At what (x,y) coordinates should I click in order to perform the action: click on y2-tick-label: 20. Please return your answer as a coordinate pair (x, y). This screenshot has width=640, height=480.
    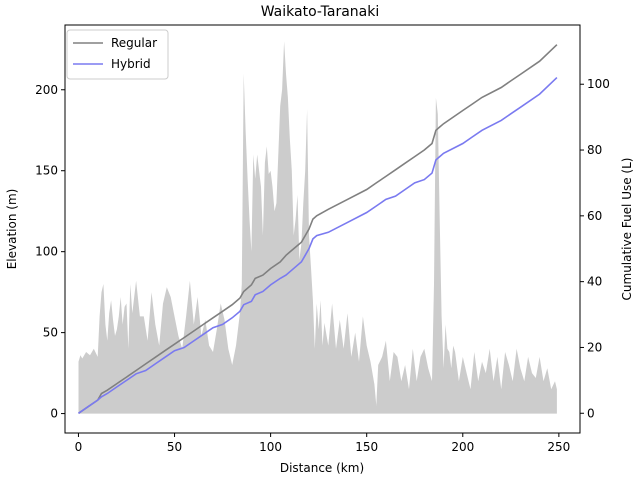
    Looking at the image, I should click on (594, 347).